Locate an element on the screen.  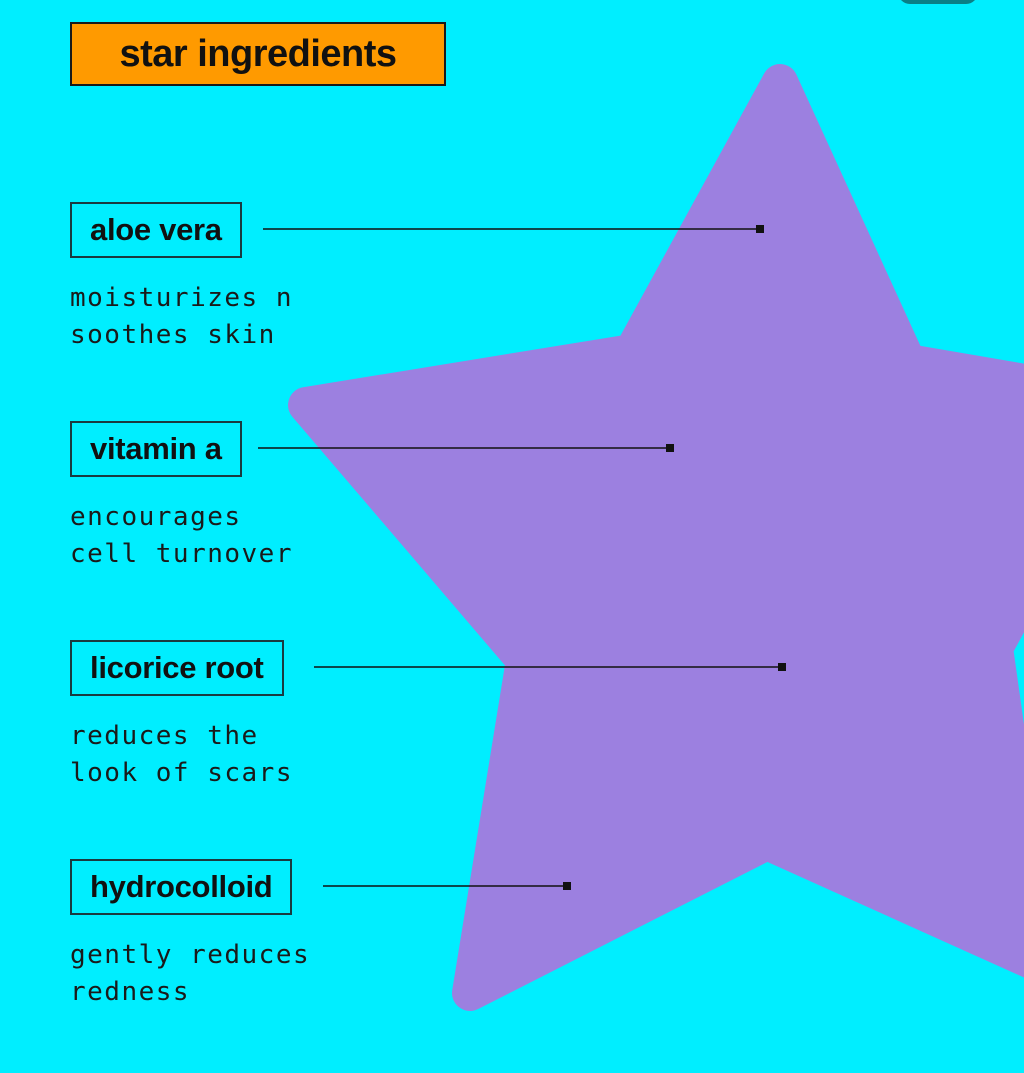
ingredient-hydrocolloid: hydrocolloid gently reduces redness is located at coordinates (190, 935).